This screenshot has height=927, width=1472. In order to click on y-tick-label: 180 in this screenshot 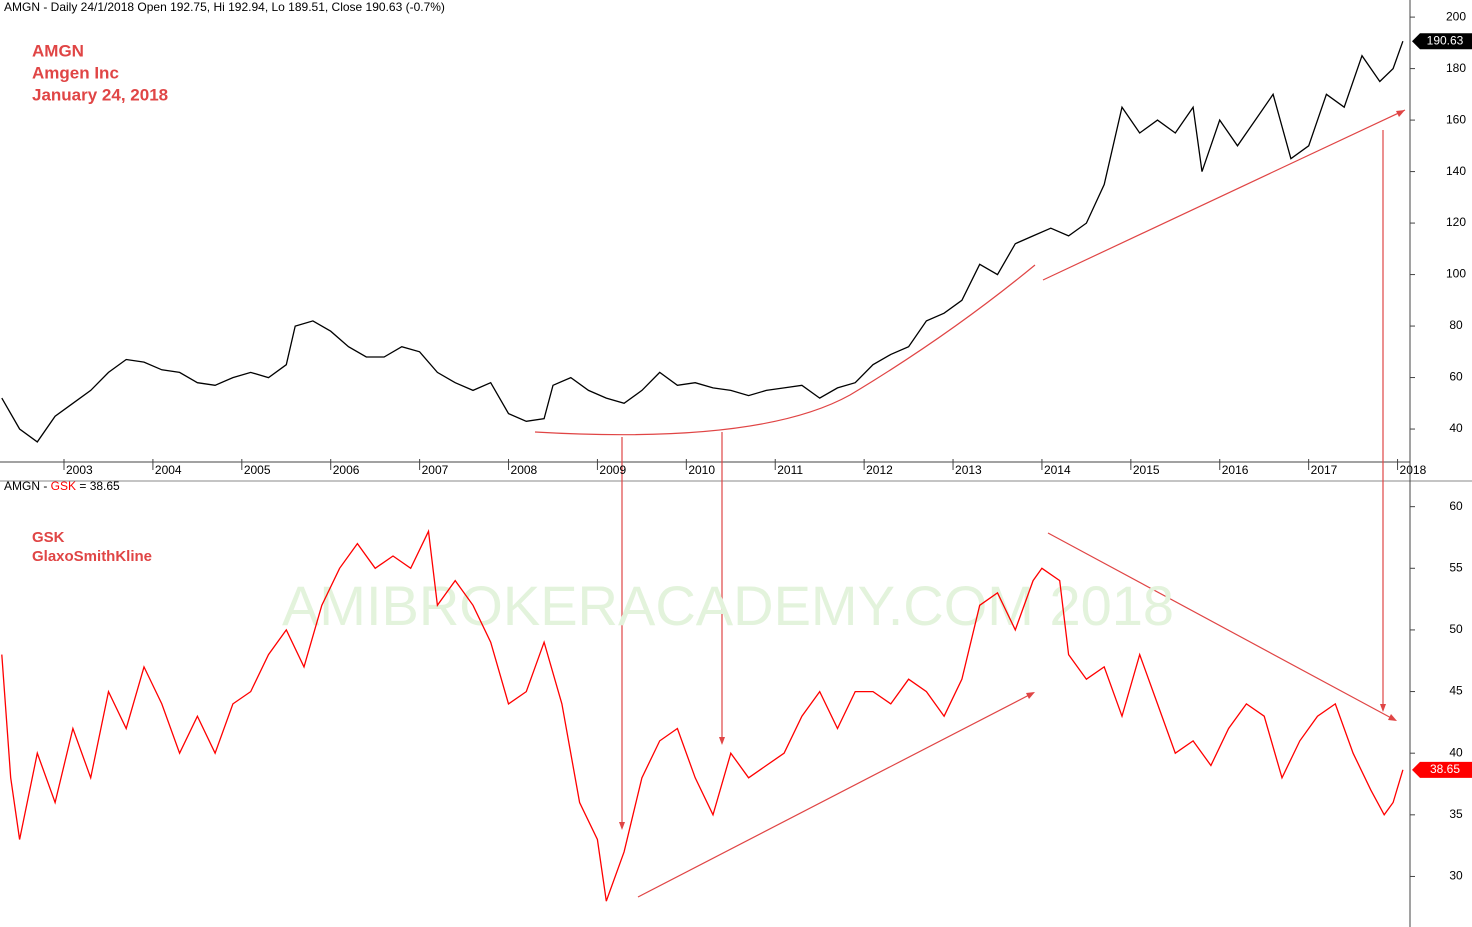, I will do `click(1456, 68)`.